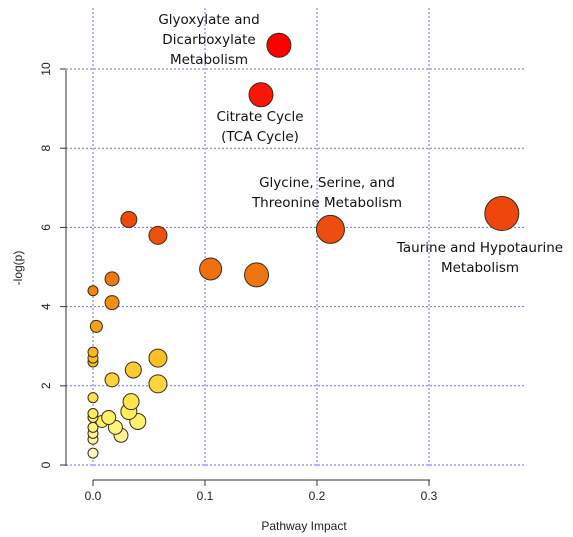 This screenshot has height=537, width=573. Describe the element at coordinates (208, 20) in the screenshot. I see `annotation-line: Glyoxylate and` at that location.